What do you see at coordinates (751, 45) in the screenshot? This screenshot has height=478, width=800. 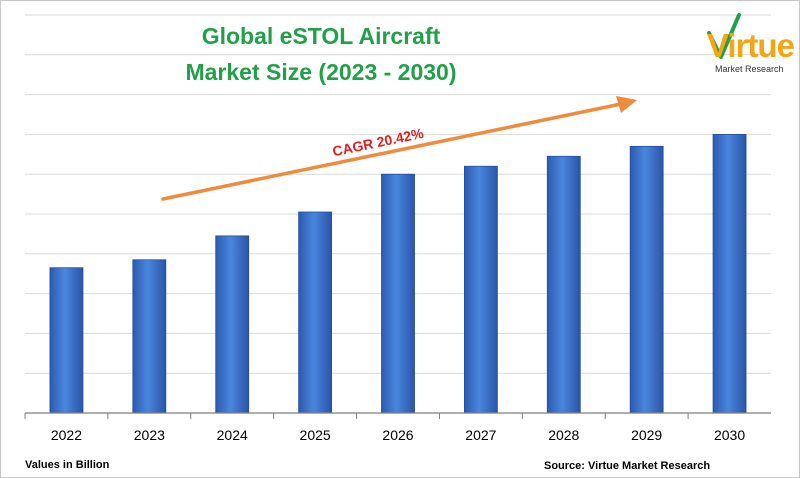 I see `logo-word: Virtue` at bounding box center [751, 45].